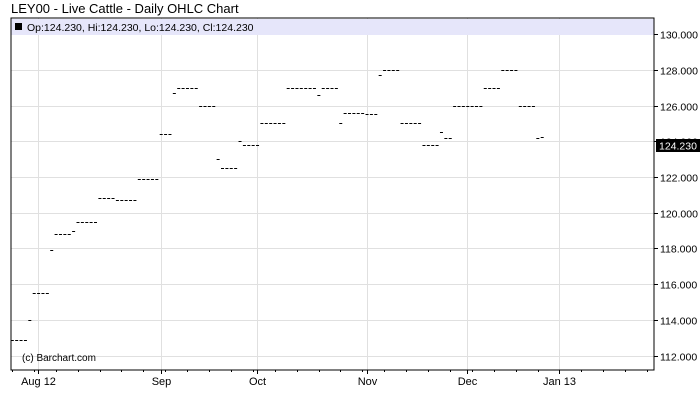  Describe the element at coordinates (679, 36) in the screenshot. I see `y-tick-label: 130.000` at that location.